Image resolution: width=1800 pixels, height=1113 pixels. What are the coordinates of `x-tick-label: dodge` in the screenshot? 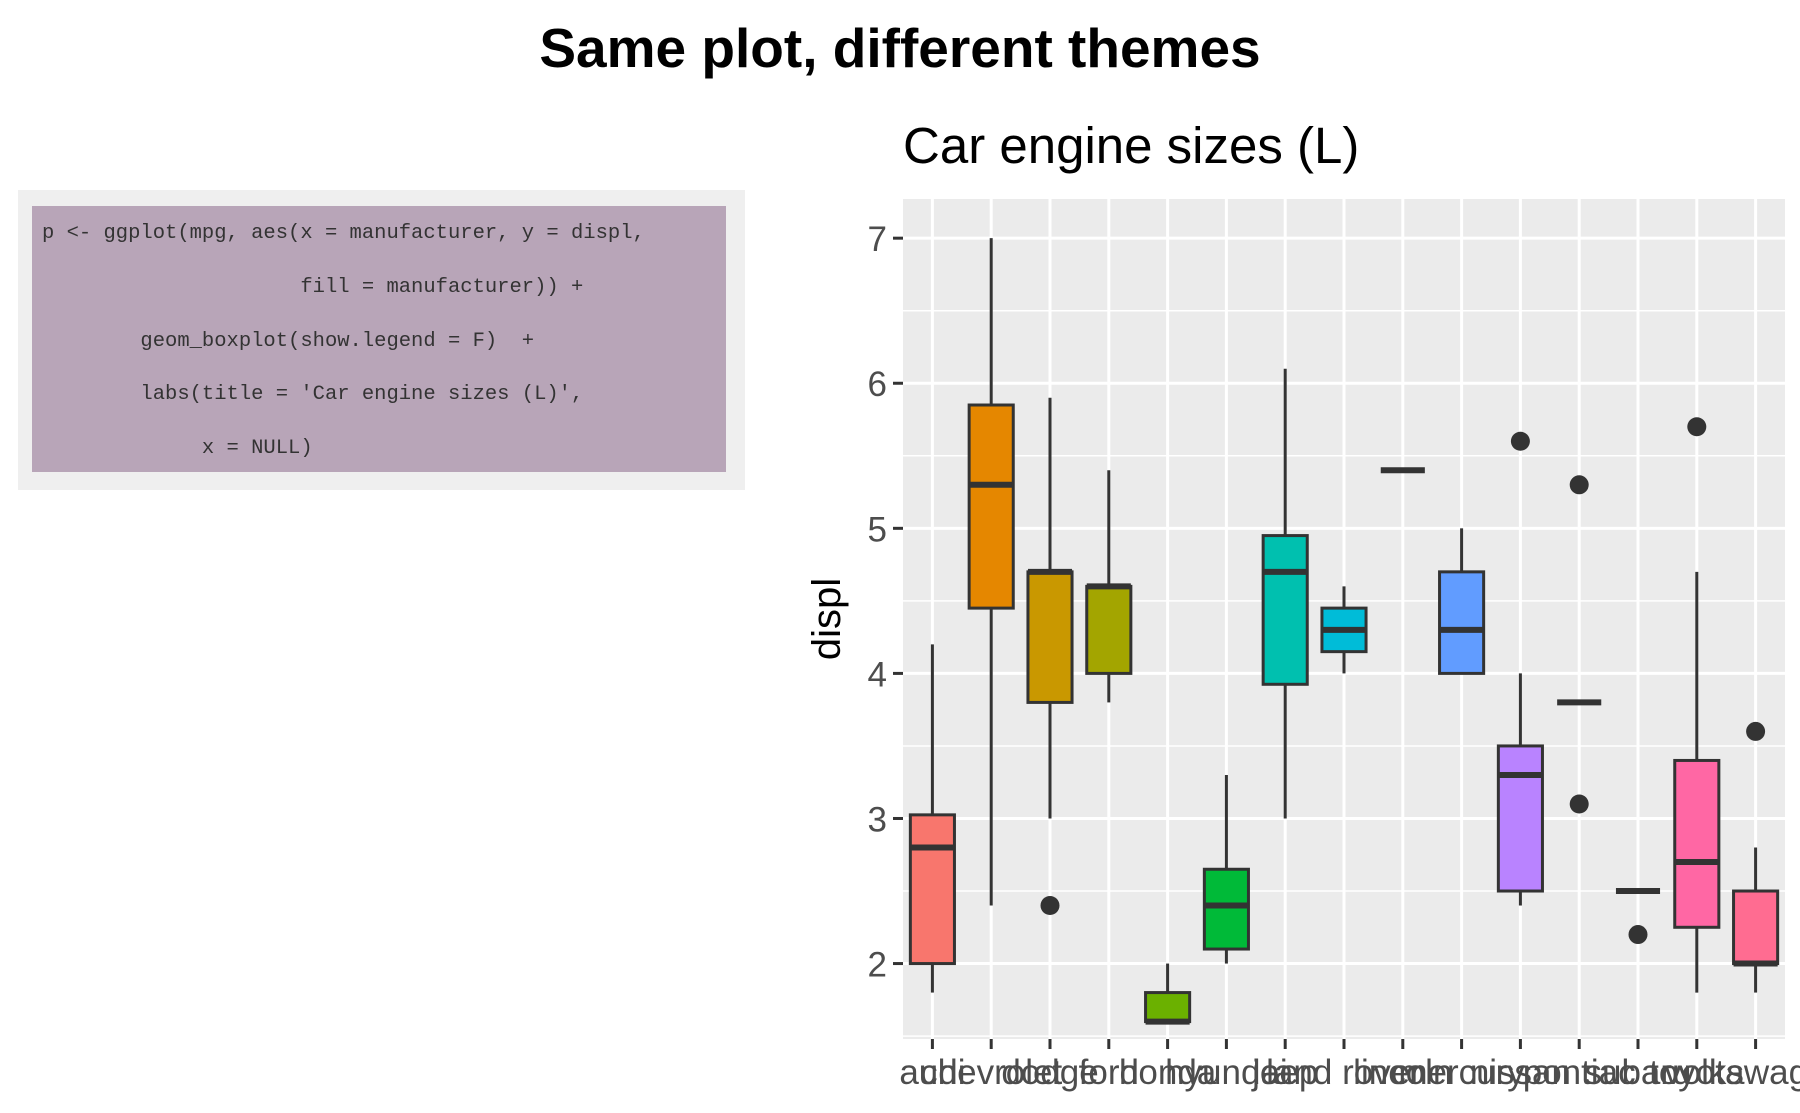 It's located at (1049, 1072).